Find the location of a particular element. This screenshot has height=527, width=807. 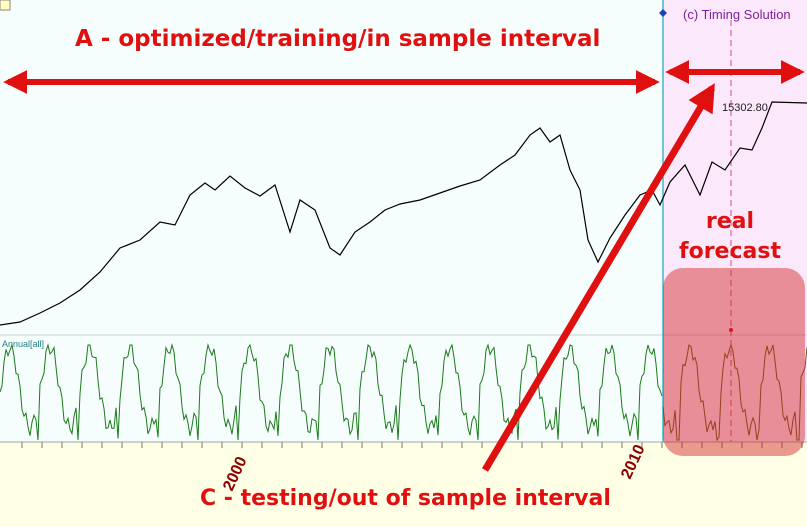

indicator-label: Annual[all] is located at coordinates (23, 344).